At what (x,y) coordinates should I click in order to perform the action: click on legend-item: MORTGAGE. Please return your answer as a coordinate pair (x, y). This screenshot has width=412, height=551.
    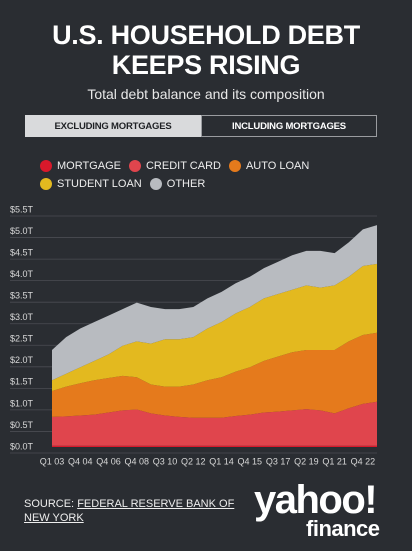
    Looking at the image, I should click on (80, 166).